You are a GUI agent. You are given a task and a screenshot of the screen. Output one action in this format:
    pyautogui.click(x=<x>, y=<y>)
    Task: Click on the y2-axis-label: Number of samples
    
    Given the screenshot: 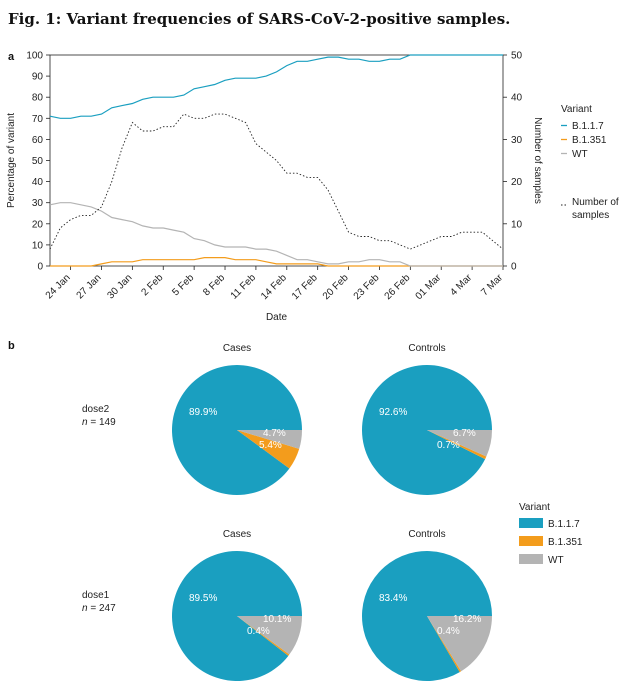 What is the action you would take?
    pyautogui.click(x=537, y=160)
    